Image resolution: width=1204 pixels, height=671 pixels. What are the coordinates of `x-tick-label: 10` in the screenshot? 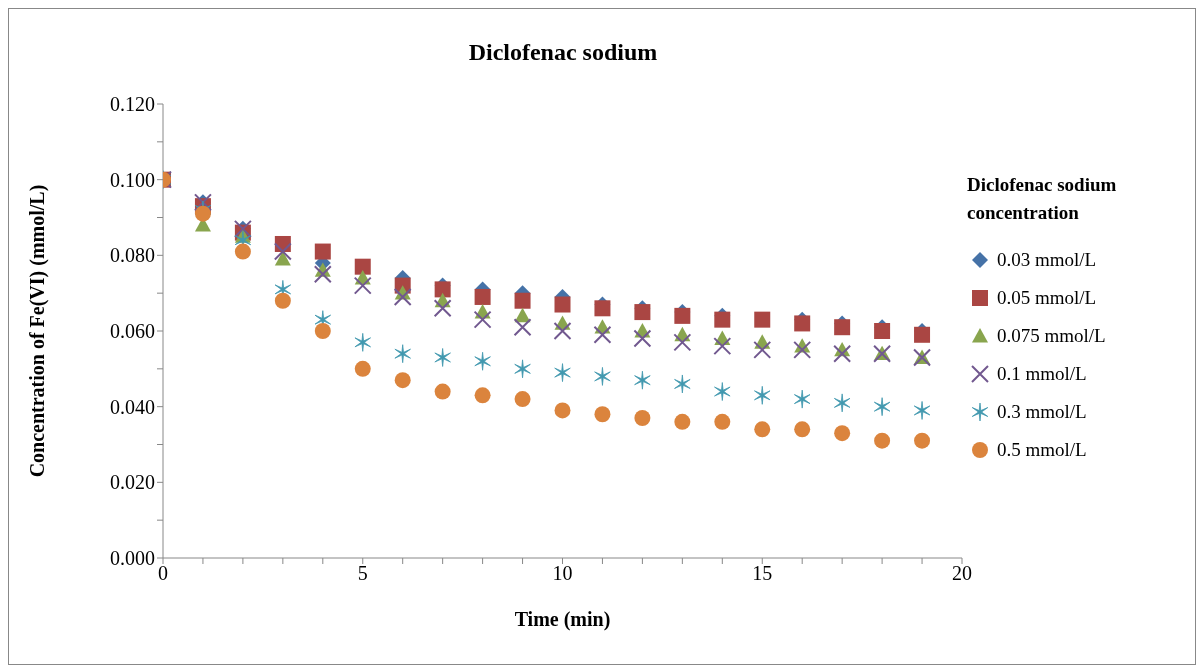 It's located at (562, 573).